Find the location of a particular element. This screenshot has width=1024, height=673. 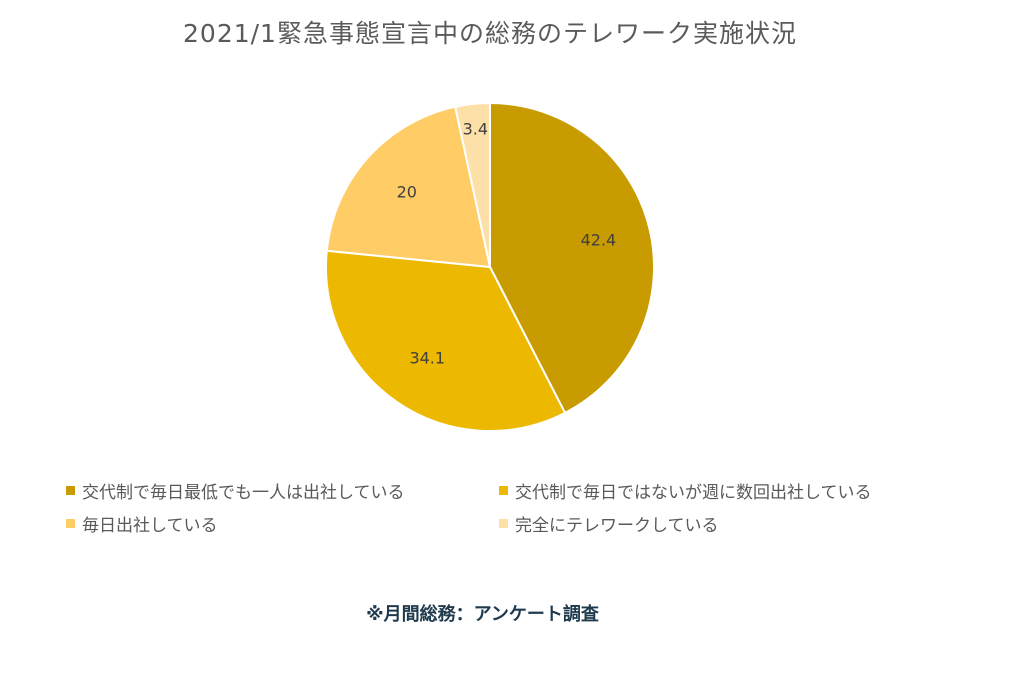

pie-data-label: 20 is located at coordinates (407, 191).